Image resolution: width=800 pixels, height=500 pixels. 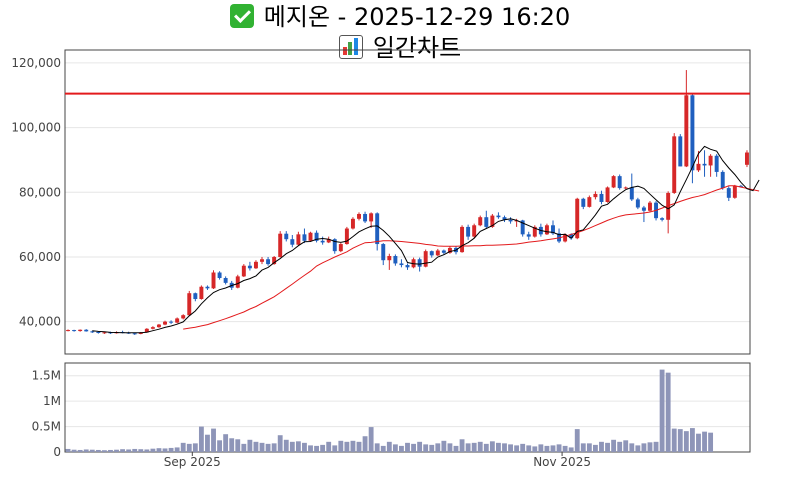 What do you see at coordinates (400, 48) in the screenshot?
I see `chart-subtitle: 일간차트` at bounding box center [400, 48].